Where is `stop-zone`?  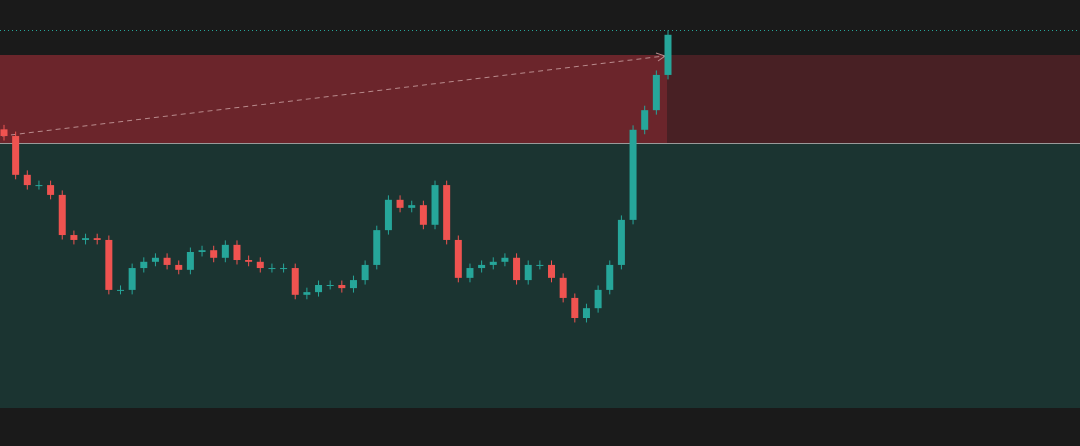
stop-zone is located at coordinates (333, 99).